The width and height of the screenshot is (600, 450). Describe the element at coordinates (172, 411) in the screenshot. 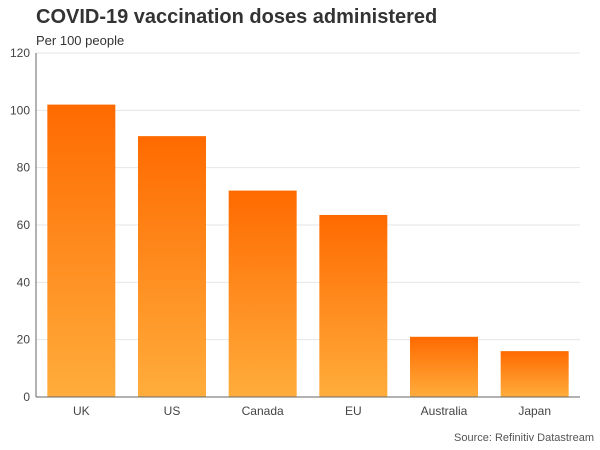

I see `x-tick-label: US` at that location.